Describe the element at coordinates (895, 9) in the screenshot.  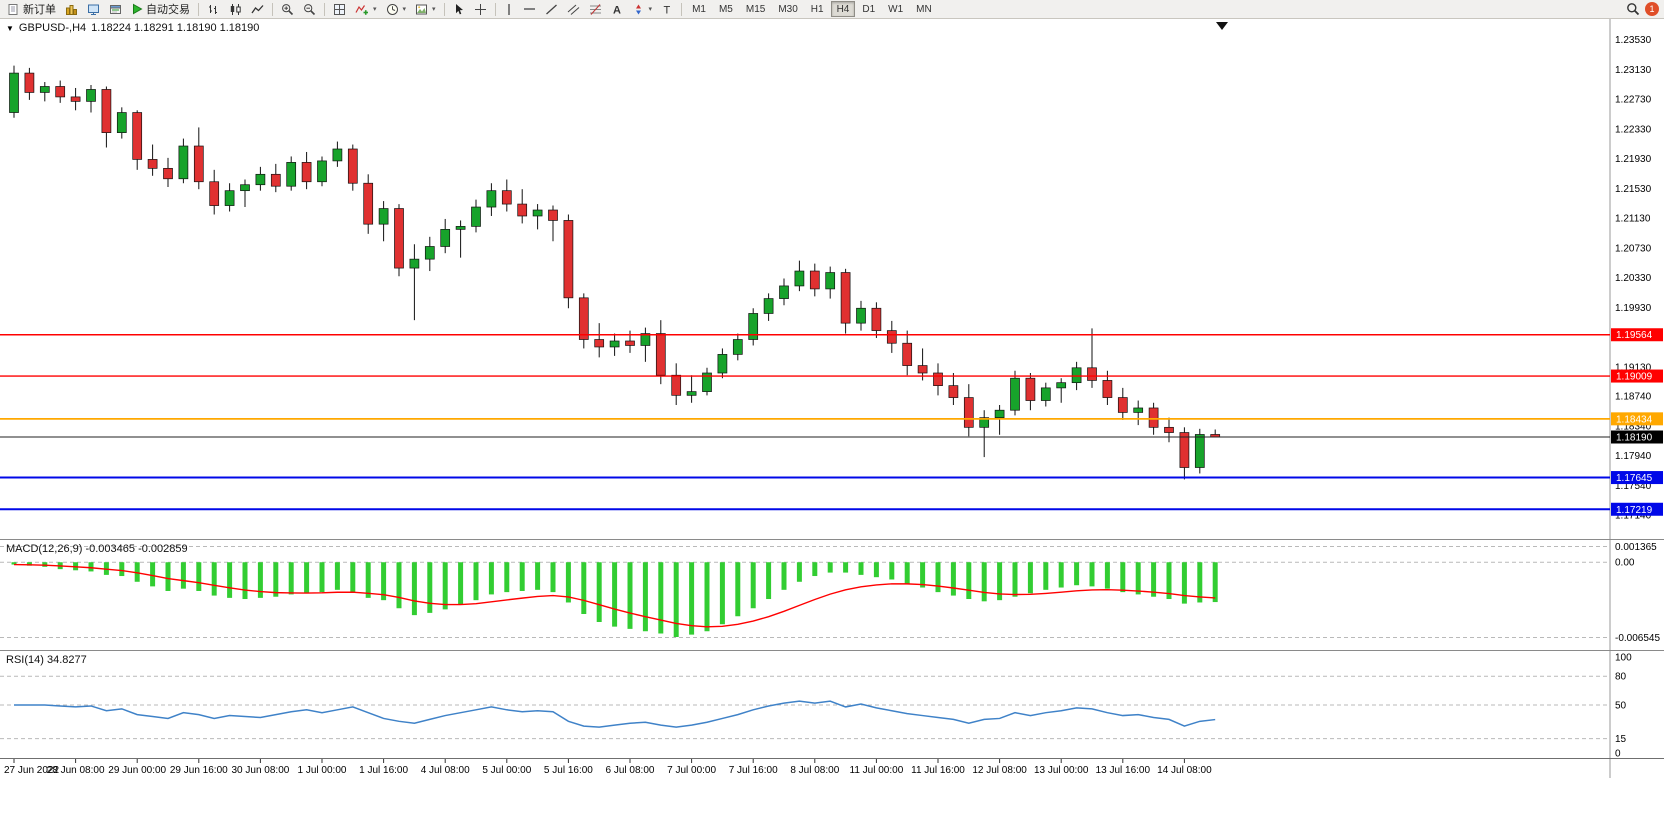
I see `timeframe-w1-button: W1` at that location.